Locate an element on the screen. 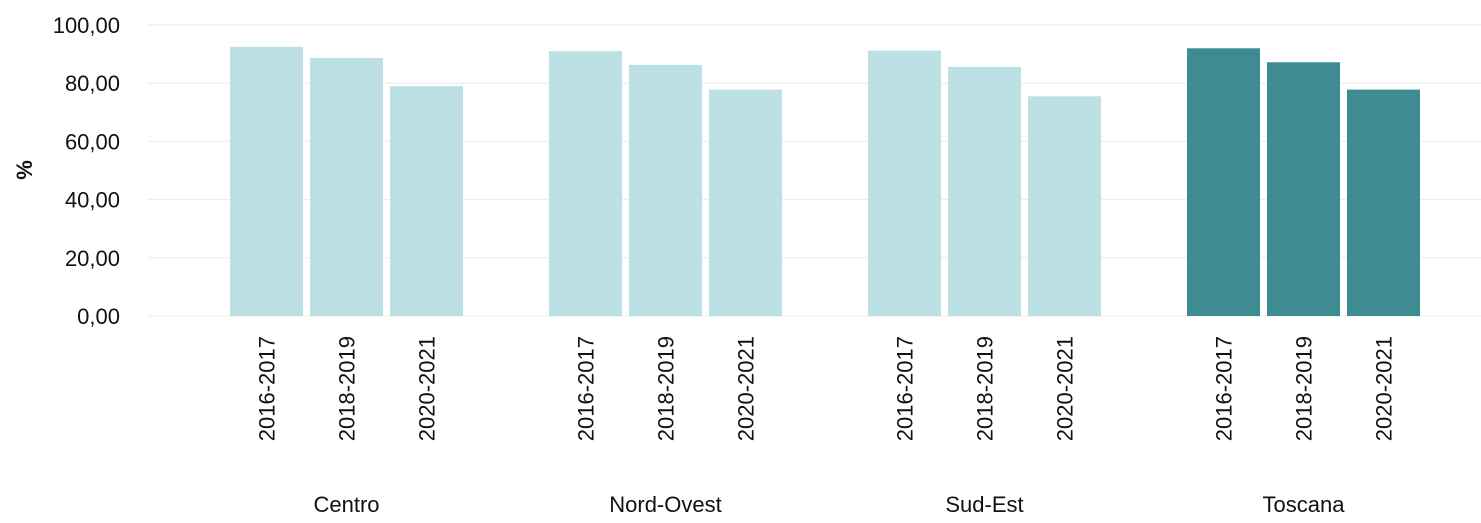  y-tick-label: 100,00 is located at coordinates (86, 25).